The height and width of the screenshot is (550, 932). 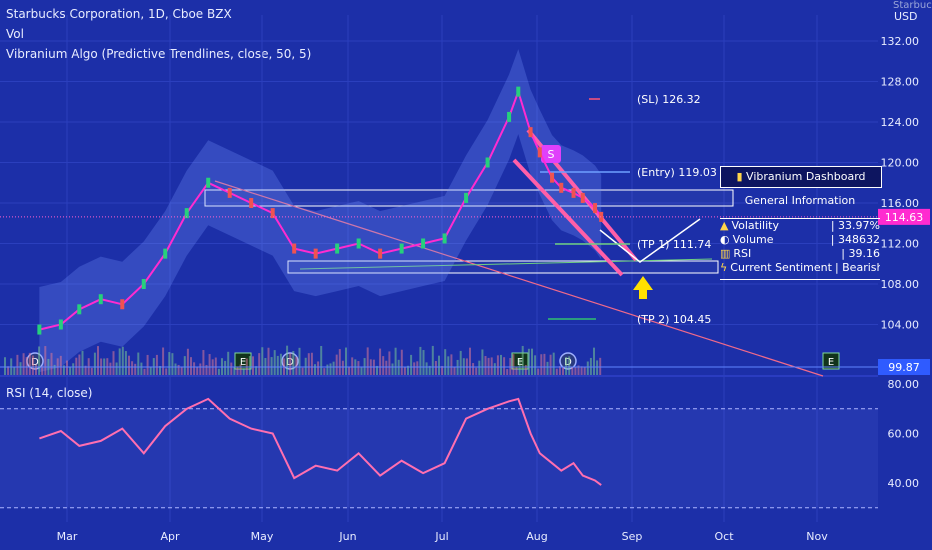 I want to click on dividend-label: D, so click(x=35, y=362).